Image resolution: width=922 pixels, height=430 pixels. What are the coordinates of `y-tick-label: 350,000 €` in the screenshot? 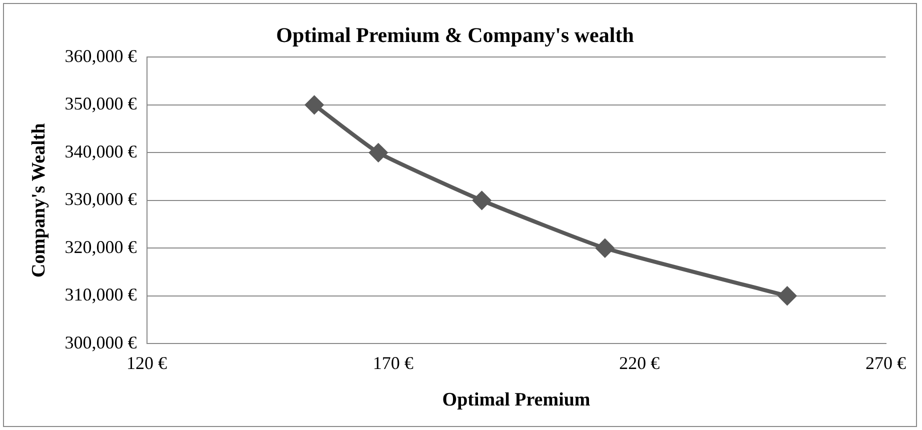 It's located at (100, 104).